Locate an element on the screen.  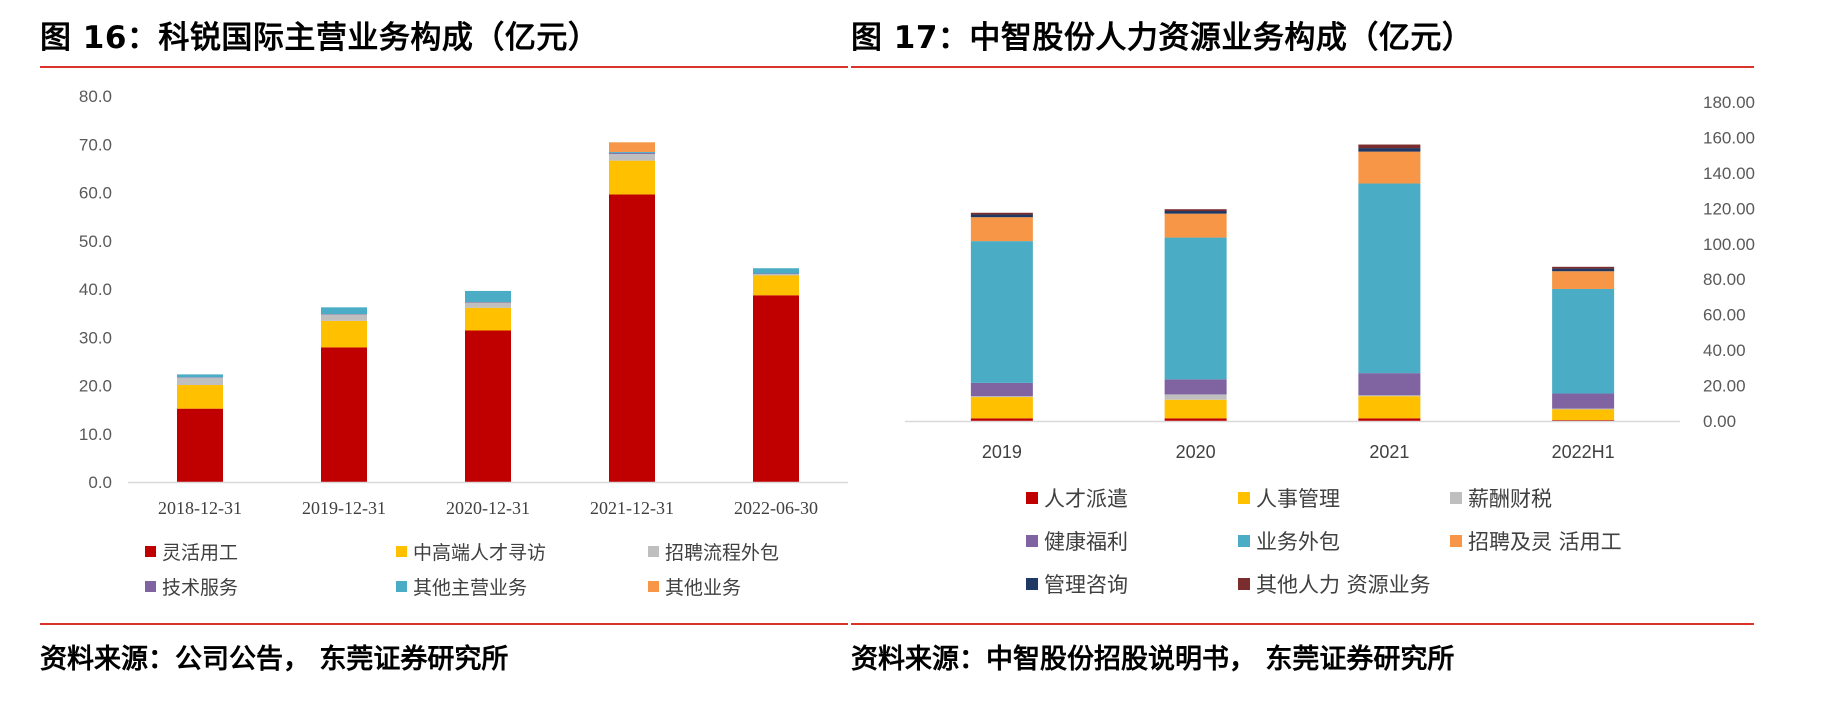
chart17-ytick-6: 120.00 is located at coordinates (1729, 208).